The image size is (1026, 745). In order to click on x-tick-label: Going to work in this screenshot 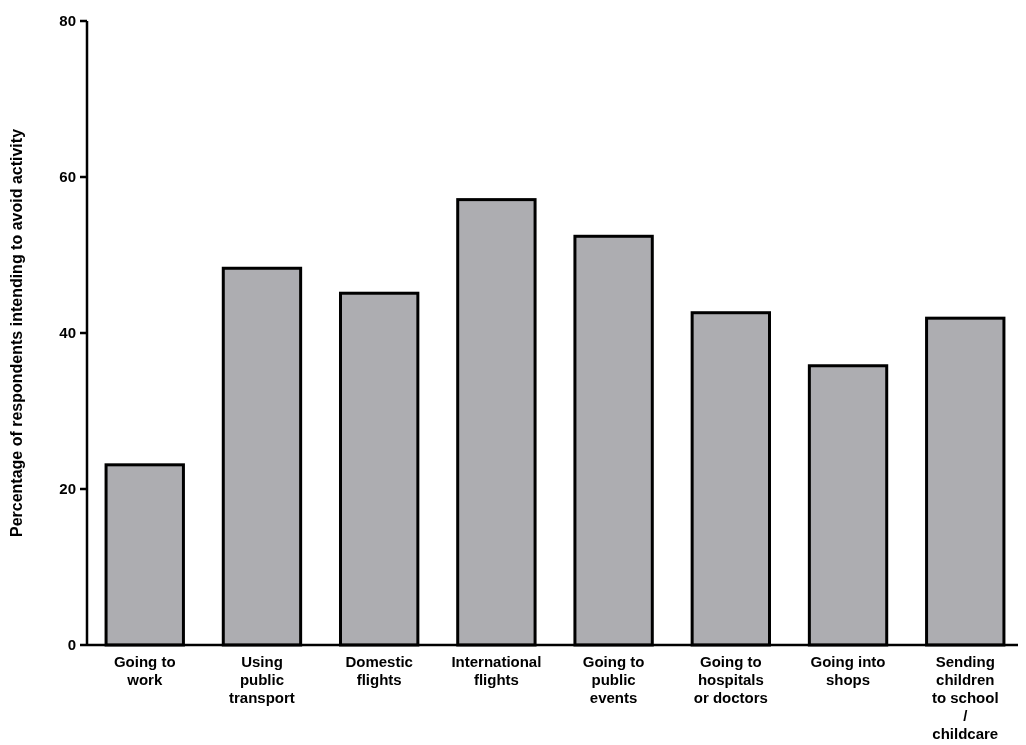, I will do `click(144, 670)`.